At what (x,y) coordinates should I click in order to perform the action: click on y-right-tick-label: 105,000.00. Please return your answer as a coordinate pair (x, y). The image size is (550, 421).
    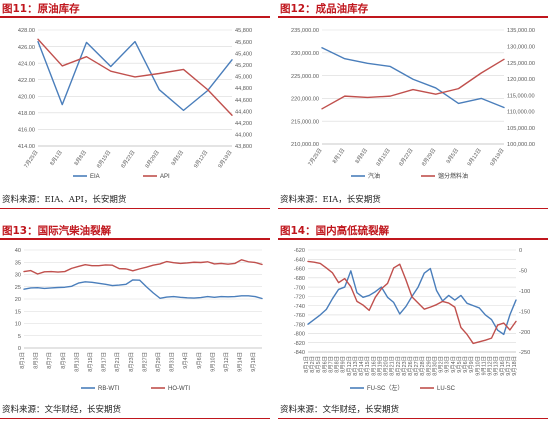
    Looking at the image, I should click on (521, 129).